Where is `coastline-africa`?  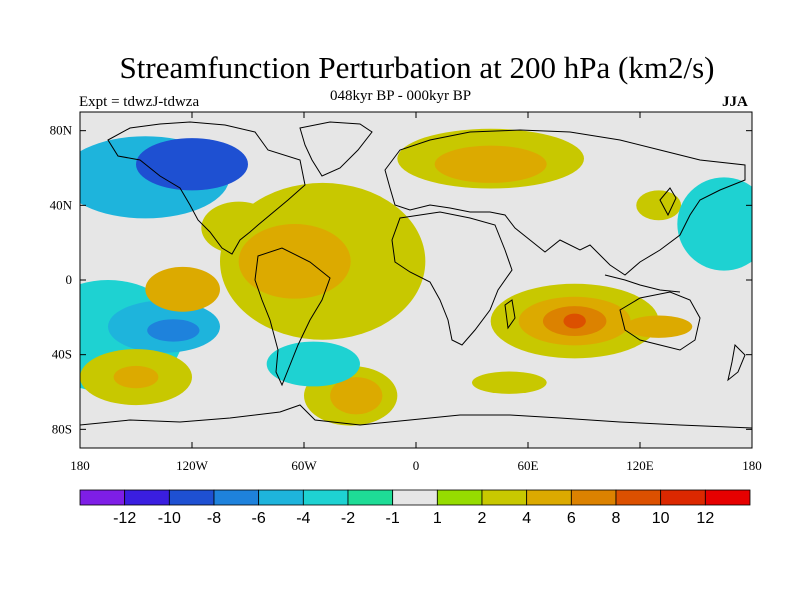
coastline-africa is located at coordinates (452, 278).